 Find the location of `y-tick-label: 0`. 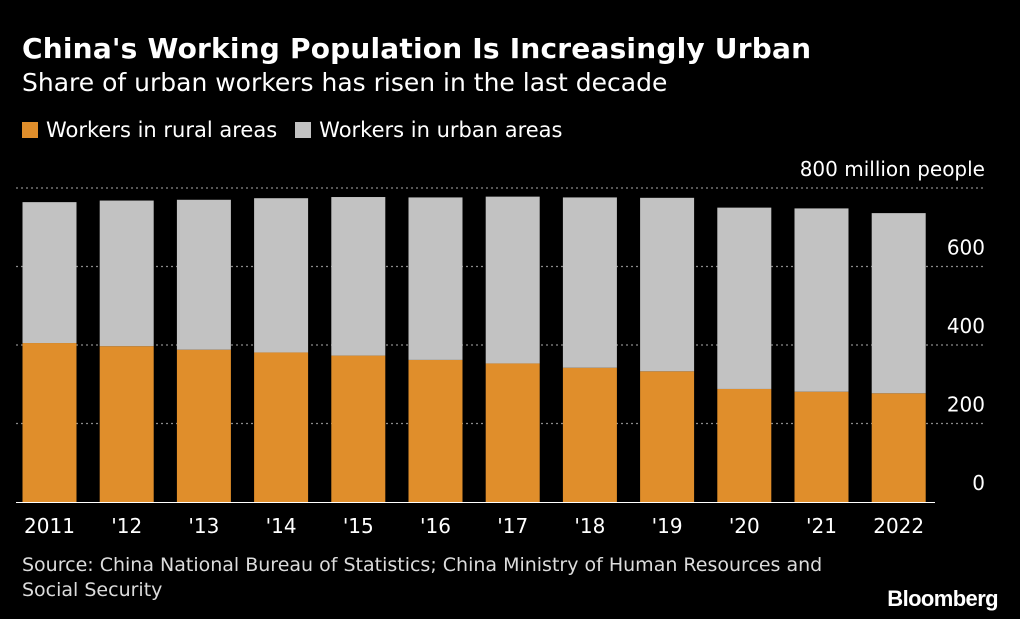

y-tick-label: 0 is located at coordinates (978, 483).